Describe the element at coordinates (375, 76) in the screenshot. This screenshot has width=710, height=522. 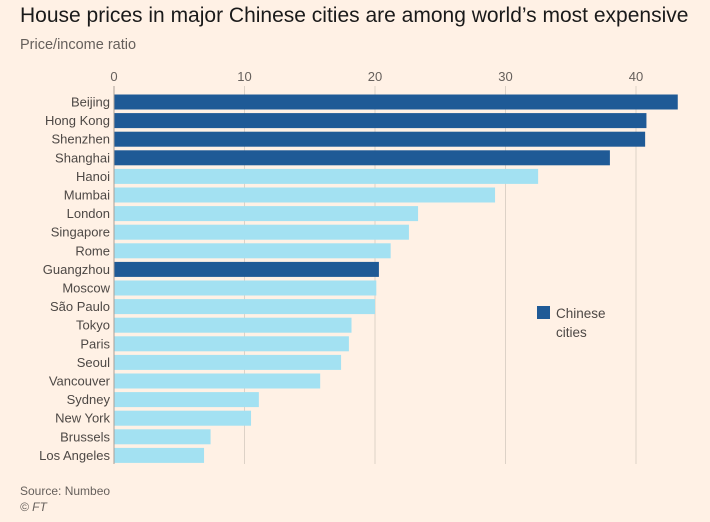
I see `x-tick-label: 20` at that location.